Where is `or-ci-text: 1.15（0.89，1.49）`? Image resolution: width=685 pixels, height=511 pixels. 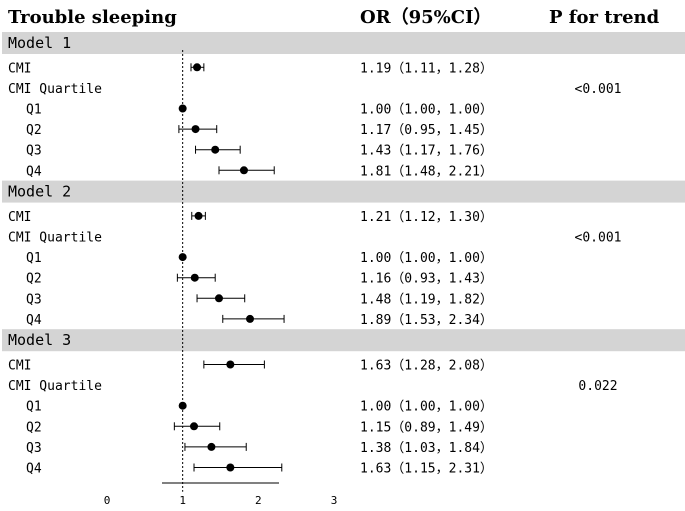 or-ci-text: 1.15（0.89，1.49） is located at coordinates (426, 427).